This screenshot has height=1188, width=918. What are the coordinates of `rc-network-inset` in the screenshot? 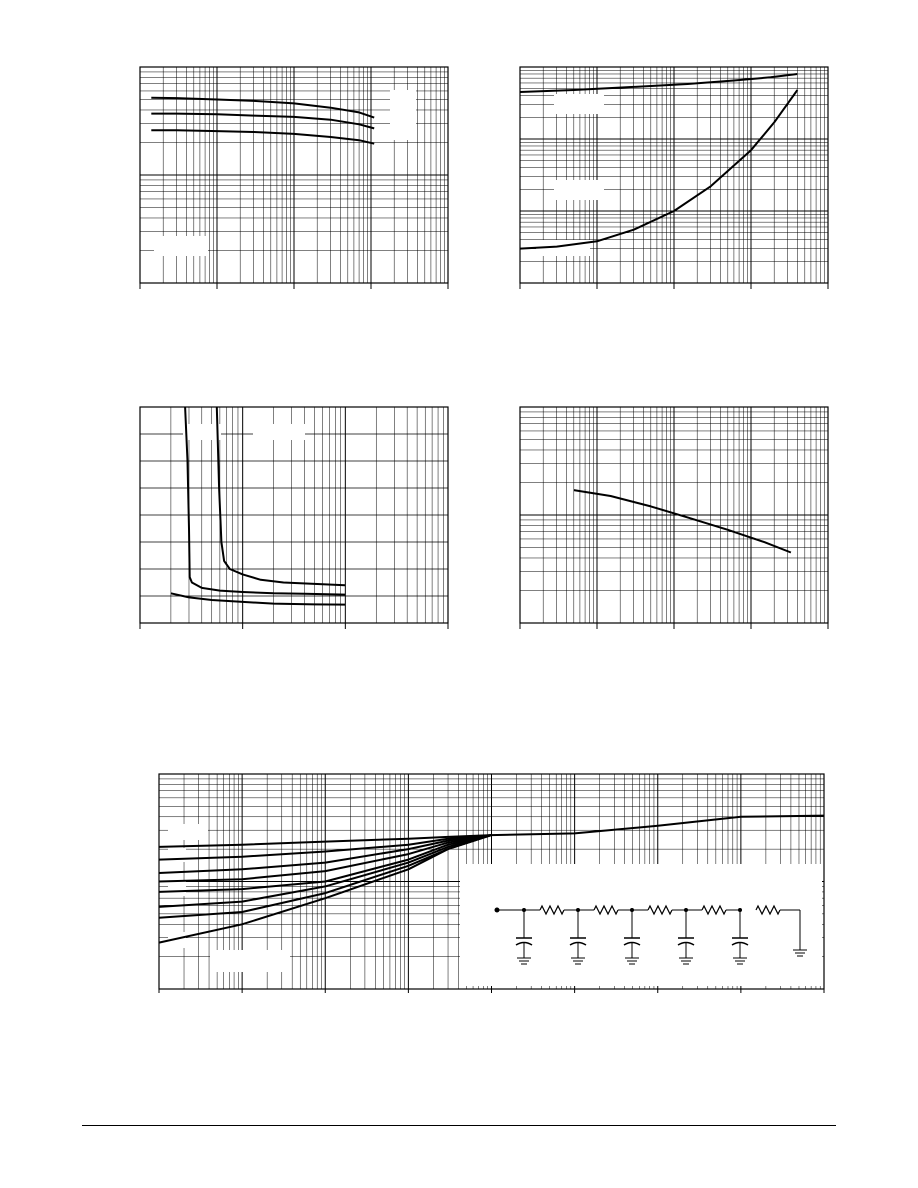 It's located at (641, 925).